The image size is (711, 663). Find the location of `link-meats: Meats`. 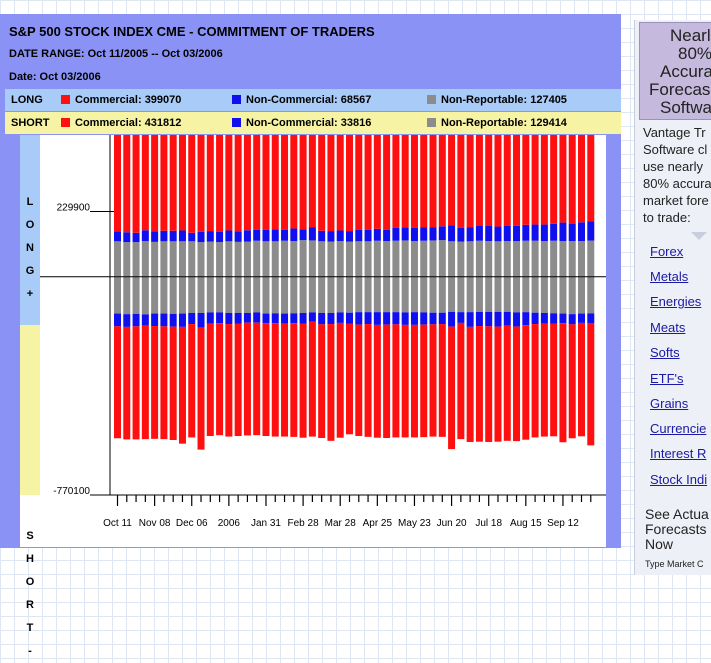

link-meats: Meats is located at coordinates (668, 327).